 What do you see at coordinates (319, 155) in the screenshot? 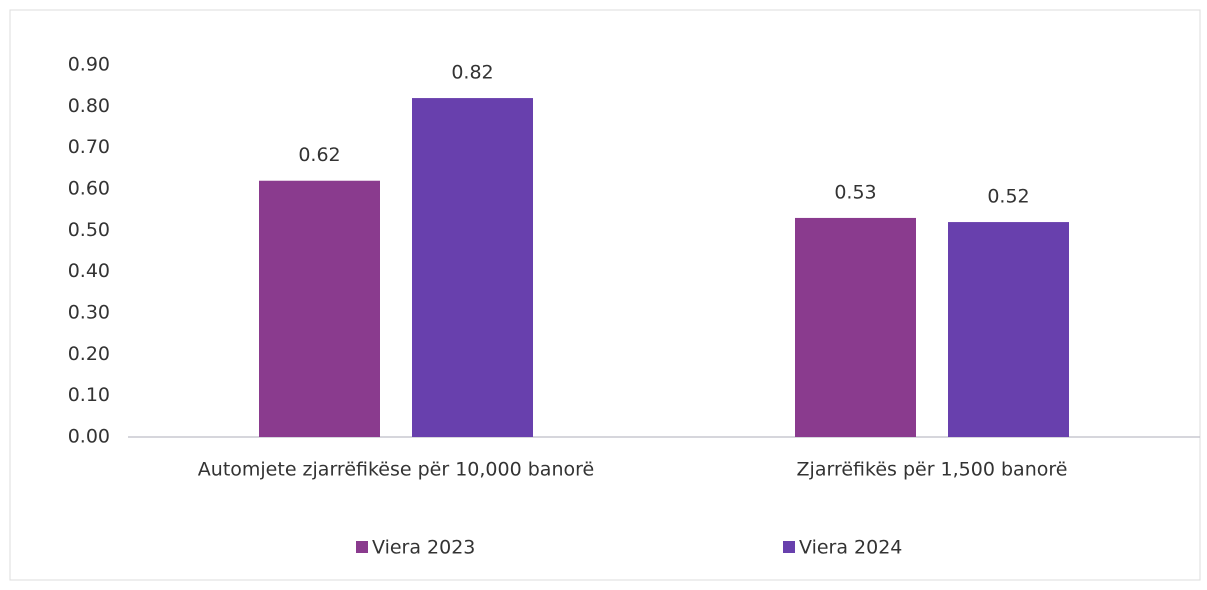
I see `data-label: 0.62` at bounding box center [319, 155].